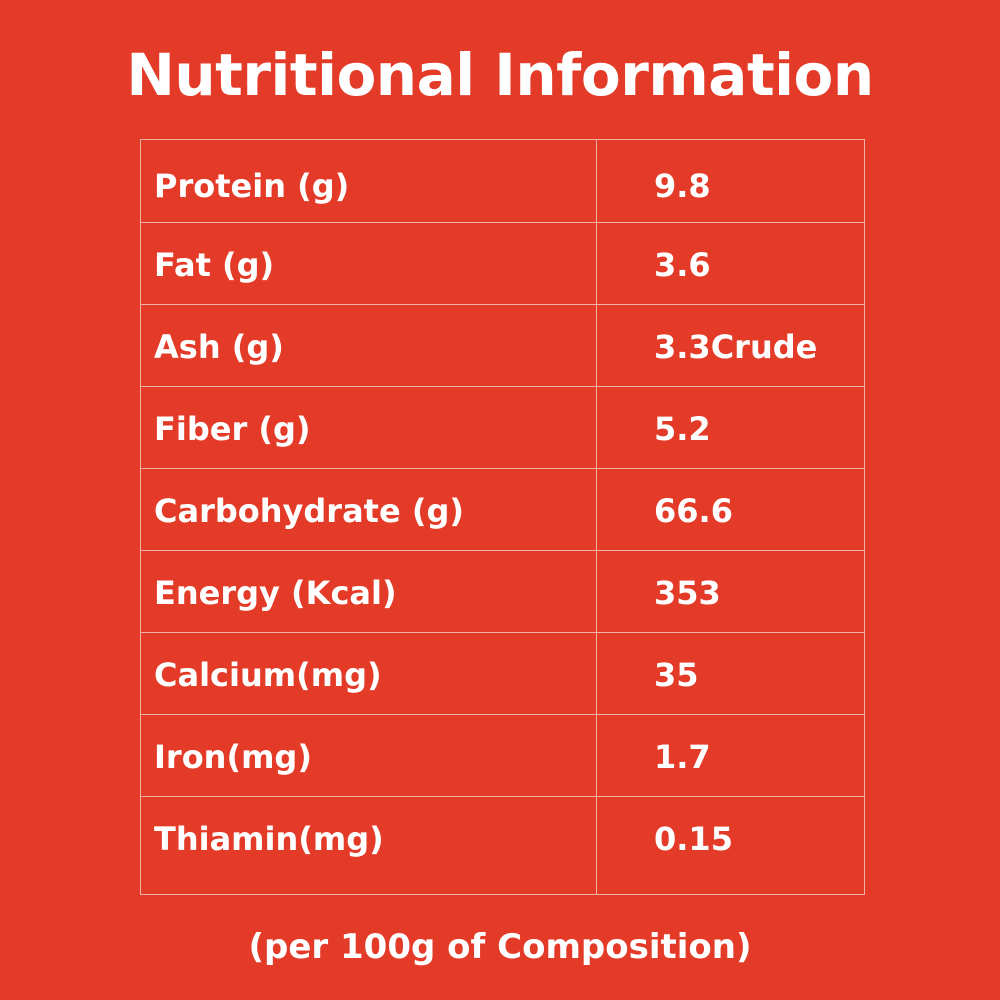 Image resolution: width=1000 pixels, height=1000 pixels. Describe the element at coordinates (502, 510) in the screenshot. I see `table-row: Carbohydrate (g) 66.6` at that location.